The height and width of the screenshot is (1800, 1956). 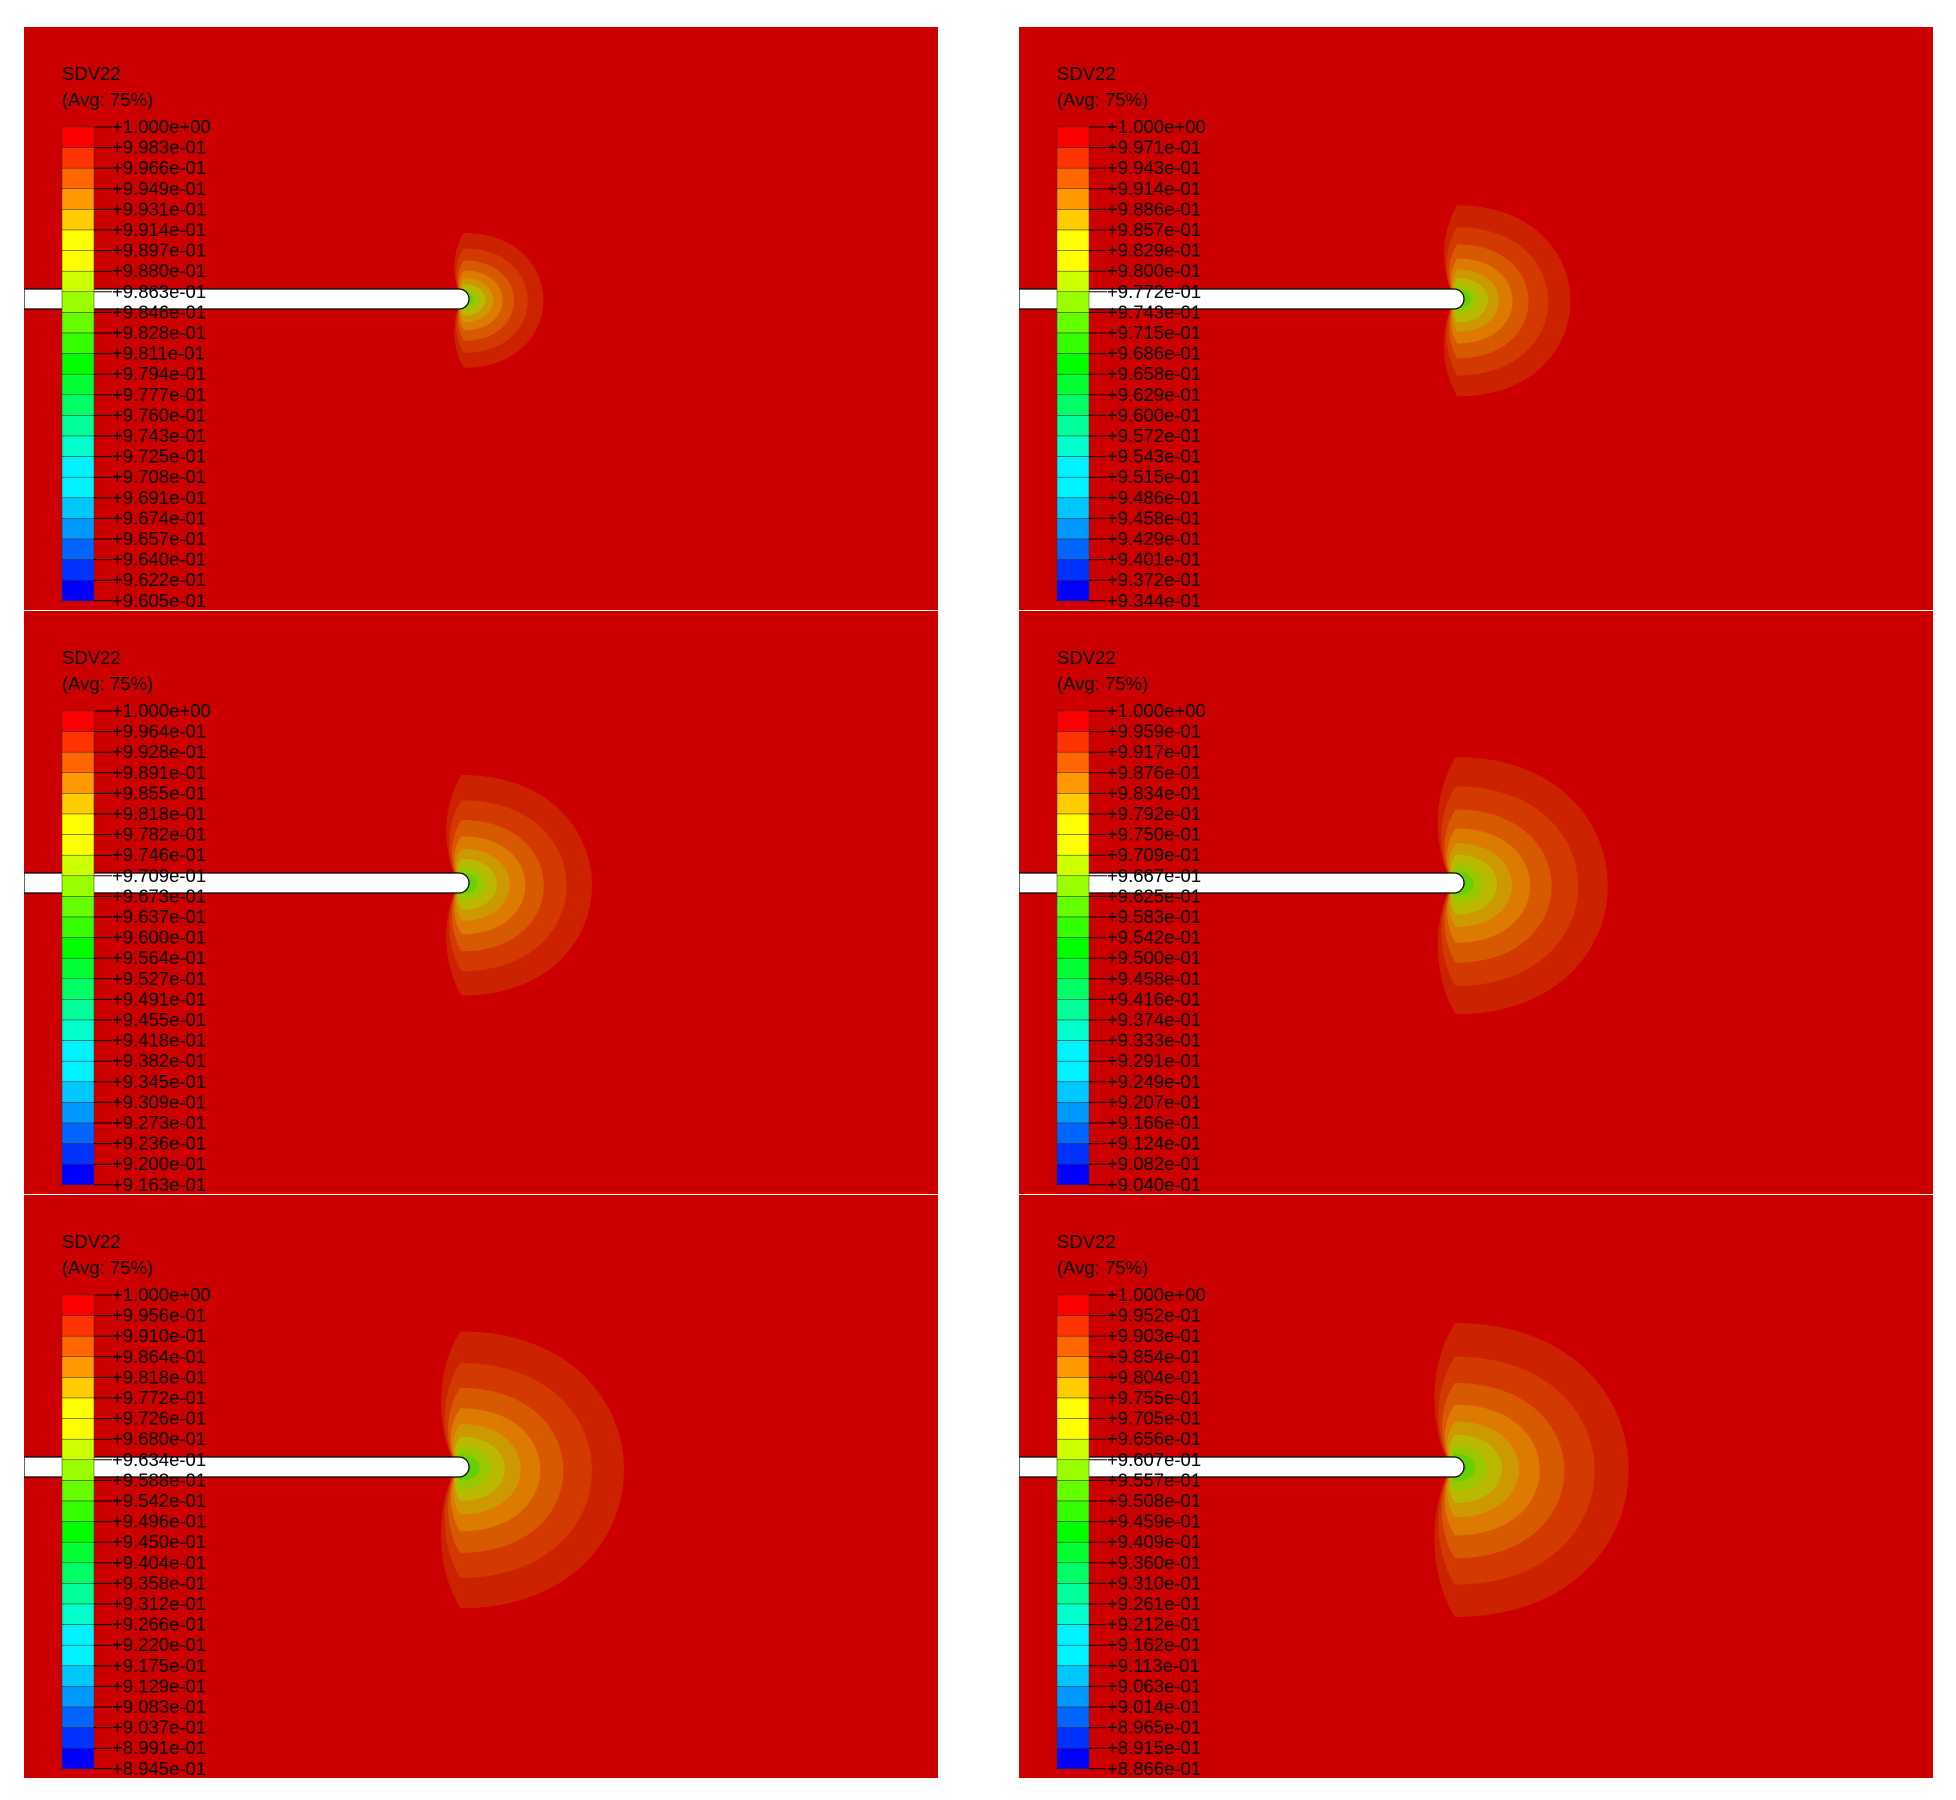 What do you see at coordinates (159, 1479) in the screenshot?
I see `legend-tick-label: +9.588e-01` at bounding box center [159, 1479].